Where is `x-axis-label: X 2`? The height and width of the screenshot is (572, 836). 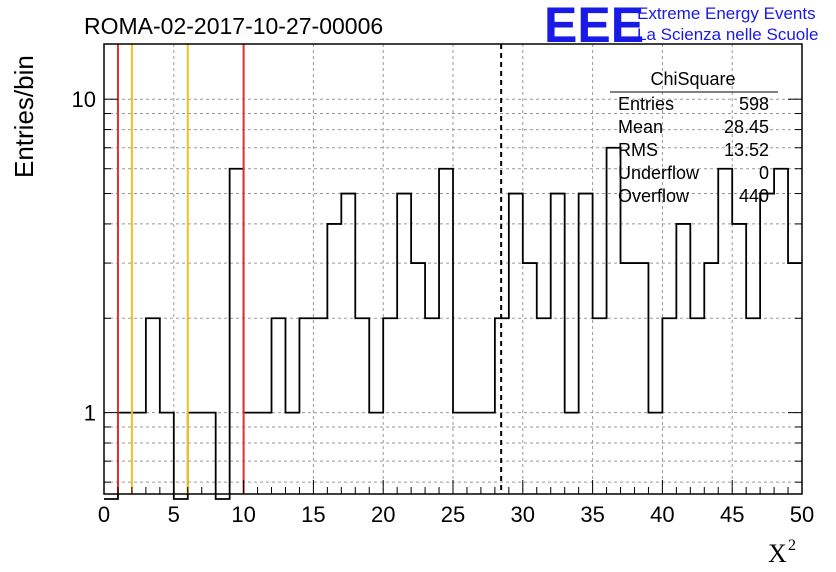 x-axis-label: X 2 is located at coordinates (782, 552).